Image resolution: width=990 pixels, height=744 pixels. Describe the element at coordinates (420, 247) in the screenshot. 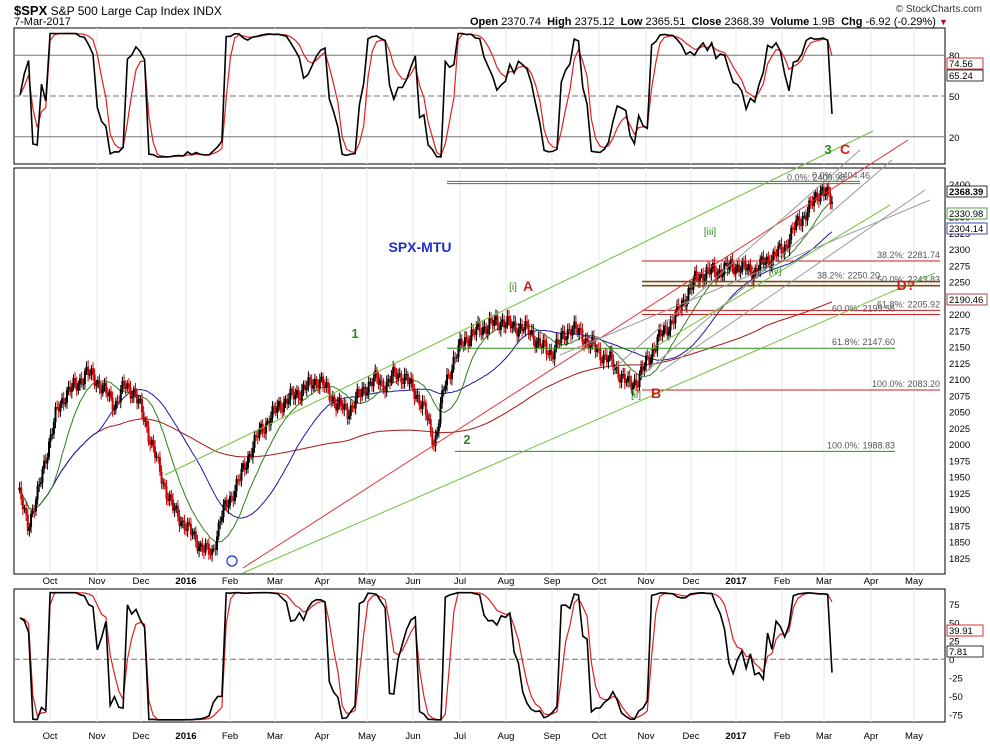

I see `wave-annotation: SPX-MTU` at that location.